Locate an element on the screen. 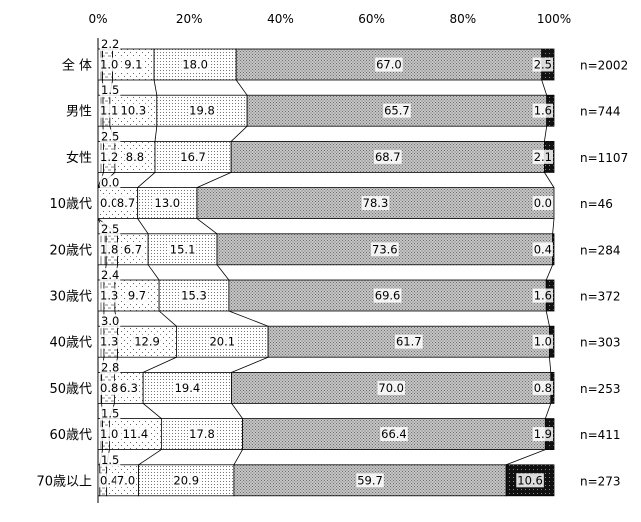 The image size is (641, 522). data-label: 19.8 is located at coordinates (202, 111).